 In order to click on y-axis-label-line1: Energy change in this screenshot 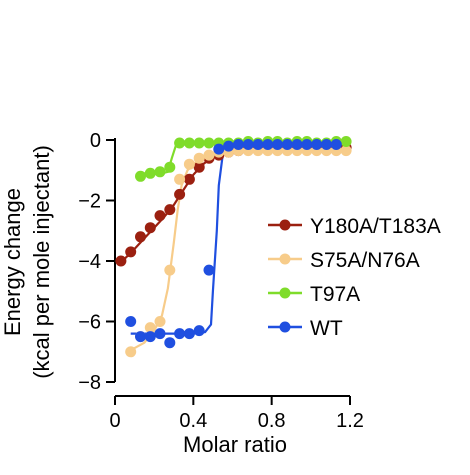, I will do `click(12, 262)`.